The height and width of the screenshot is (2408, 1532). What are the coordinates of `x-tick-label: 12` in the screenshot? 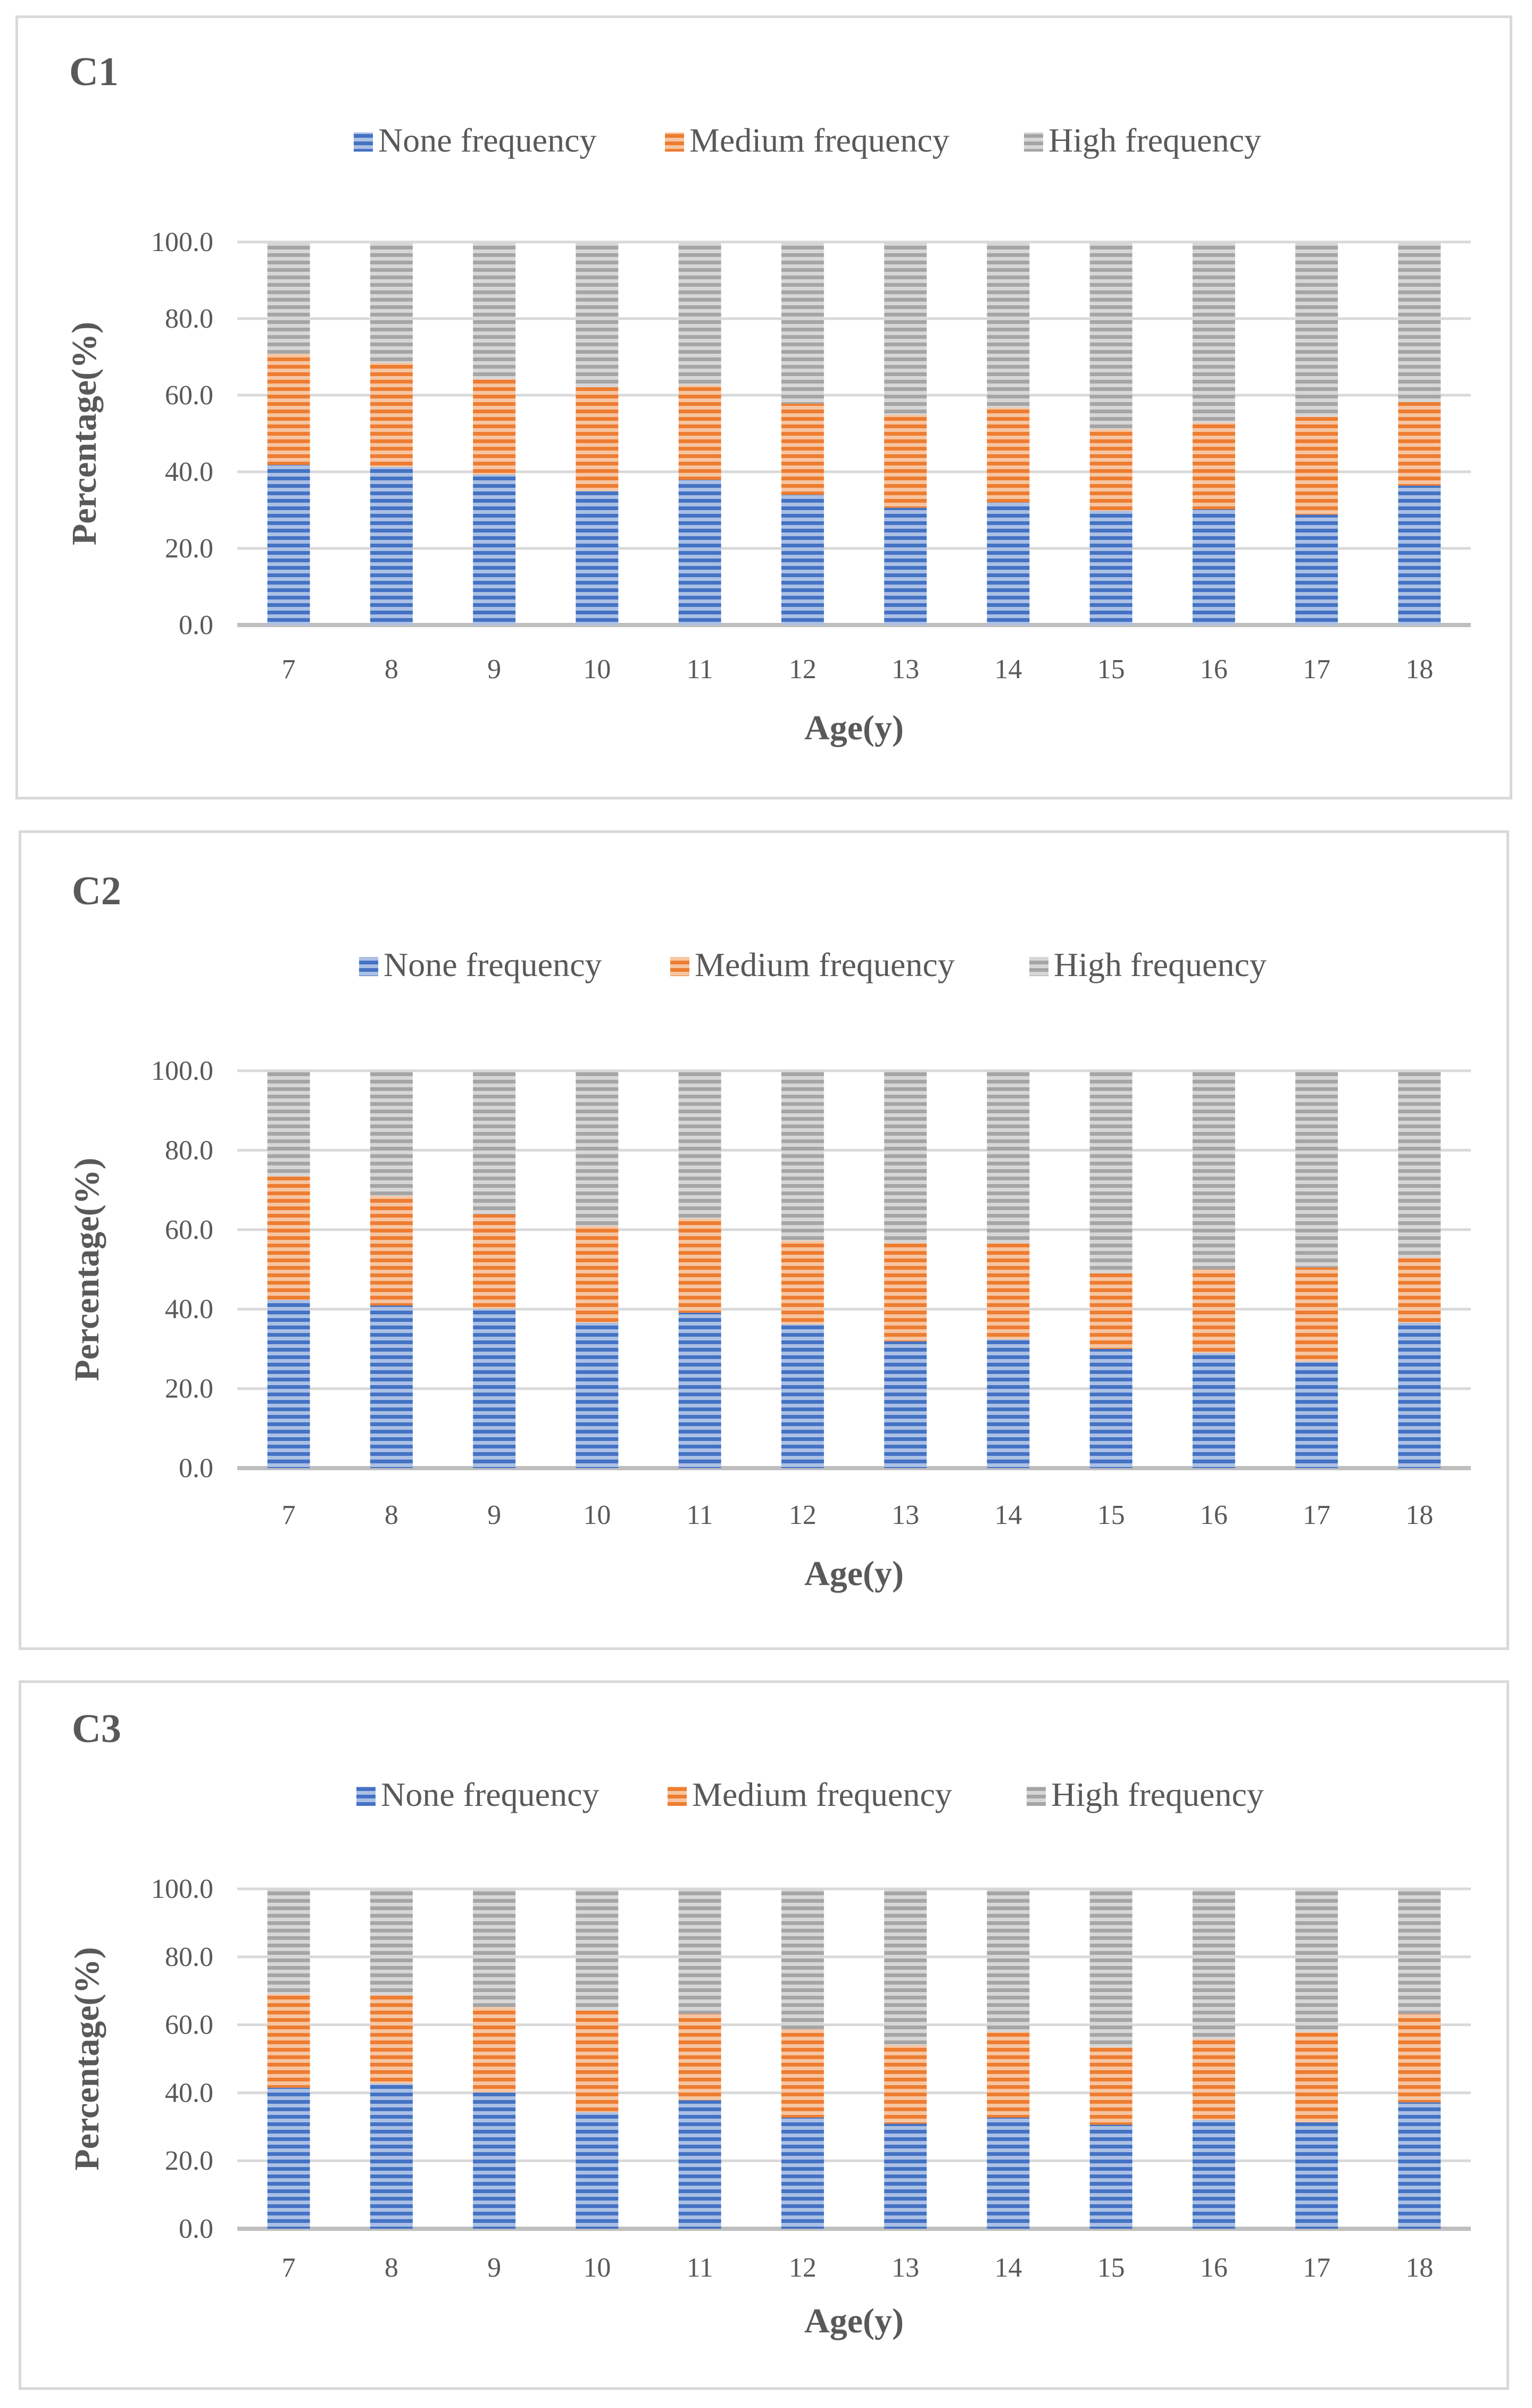 It's located at (803, 2268).